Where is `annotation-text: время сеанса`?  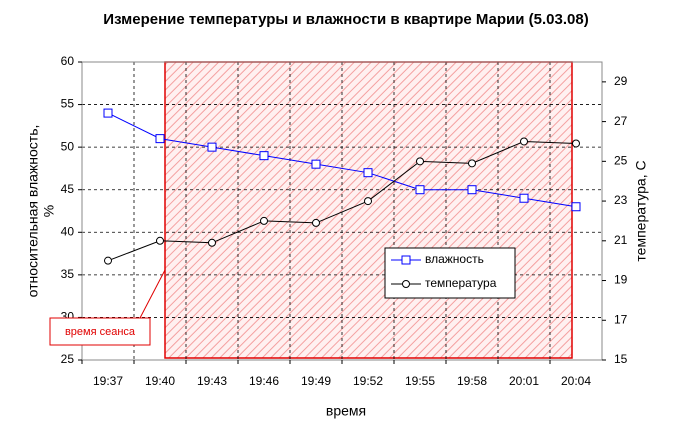 annotation-text: время сеанса is located at coordinates (100, 332).